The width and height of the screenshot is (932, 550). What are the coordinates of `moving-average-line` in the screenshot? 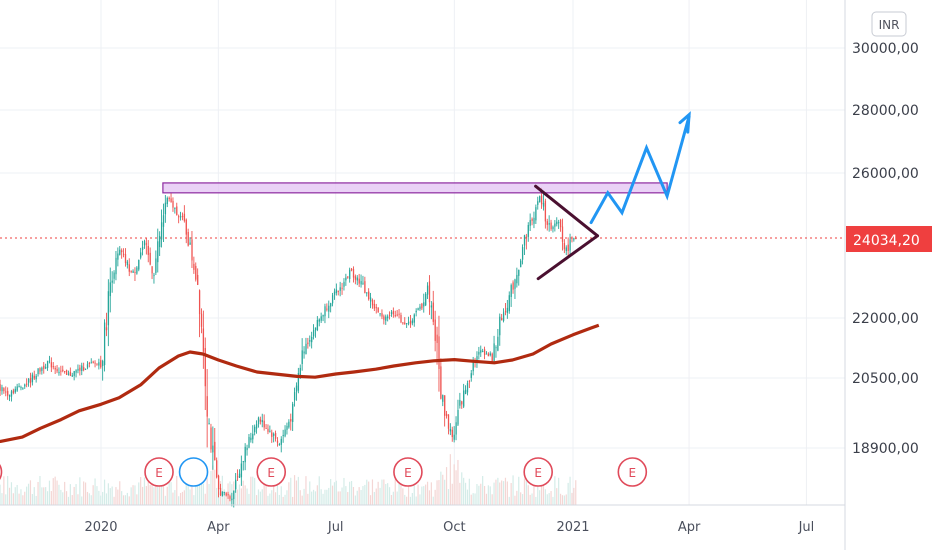 It's located at (300, 383).